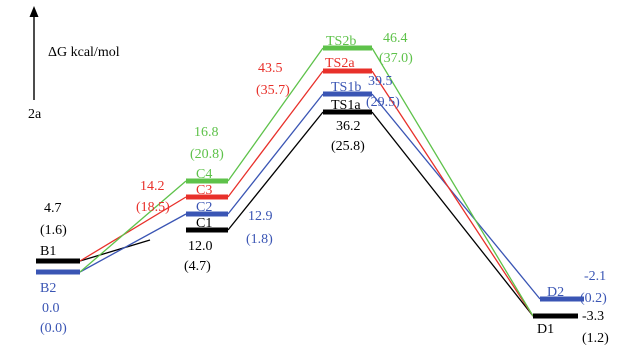 The image size is (619, 348). I want to click on energy-value-b1: 4.7, so click(53, 208).